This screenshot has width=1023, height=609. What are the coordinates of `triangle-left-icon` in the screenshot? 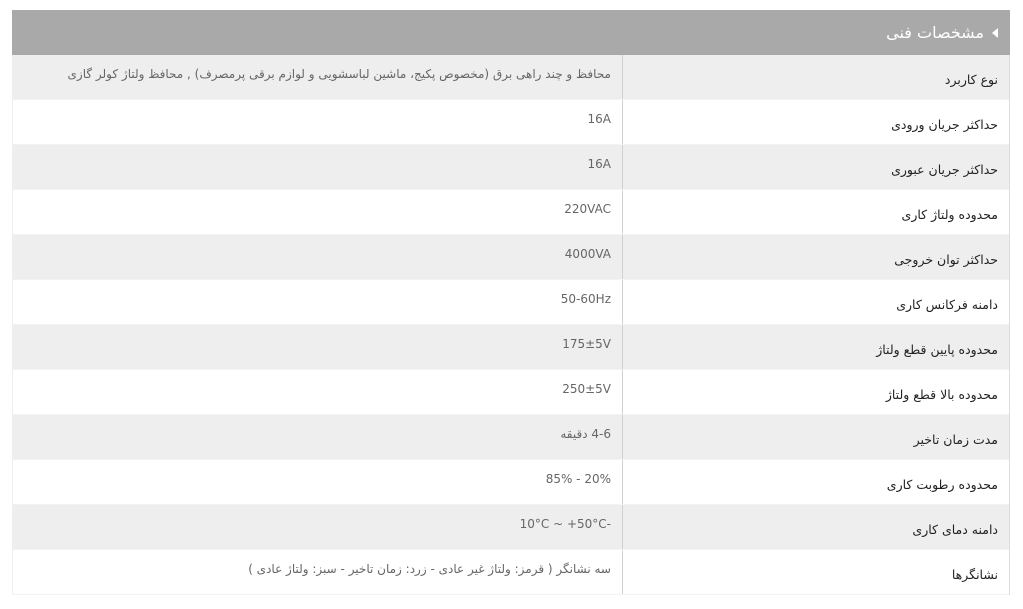 It's located at (995, 32).